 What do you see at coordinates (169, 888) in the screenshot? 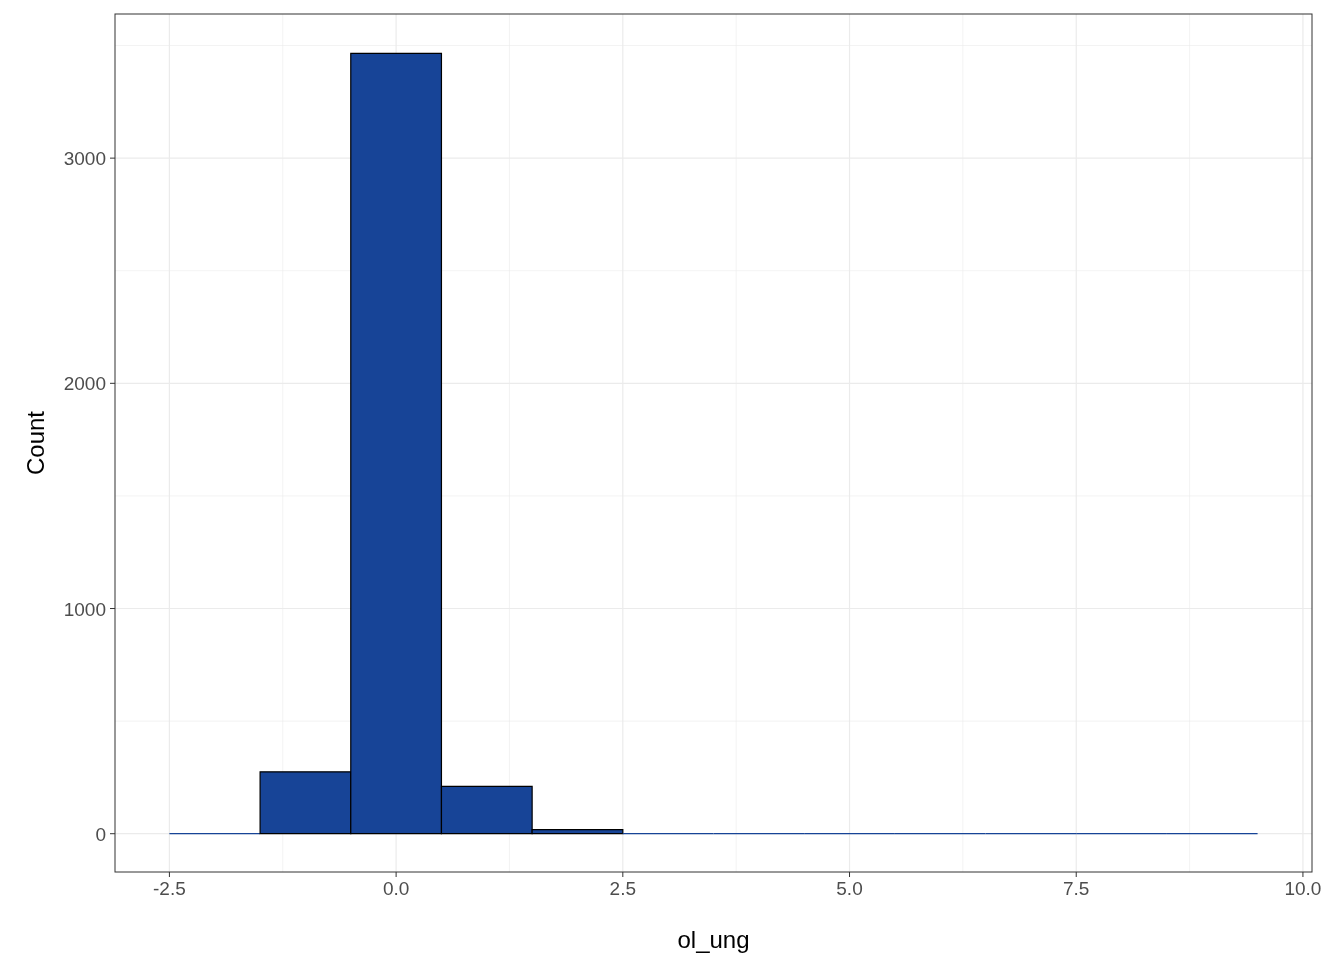
I see `x-tick-label: -2.5` at bounding box center [169, 888].